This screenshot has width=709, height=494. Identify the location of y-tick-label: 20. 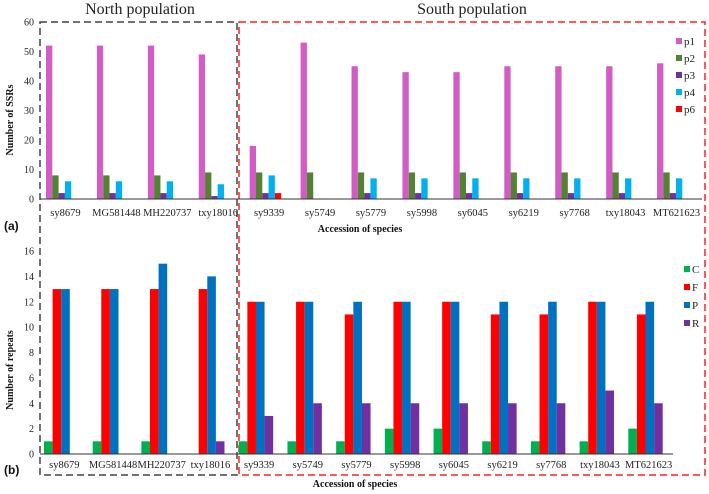
(29, 141).